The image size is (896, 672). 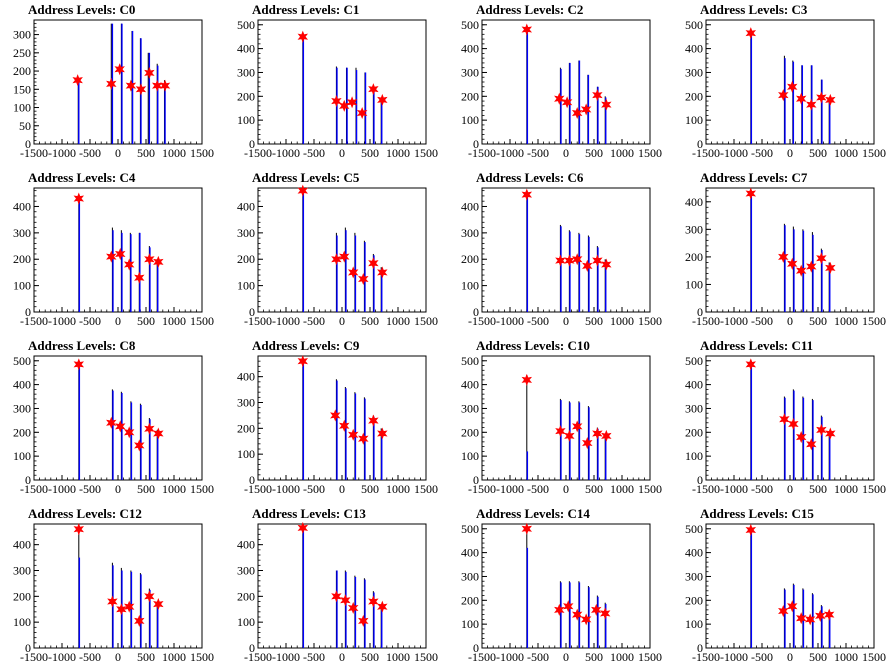 What do you see at coordinates (22, 53) in the screenshot?
I see `y-tick-label: 250` at bounding box center [22, 53].